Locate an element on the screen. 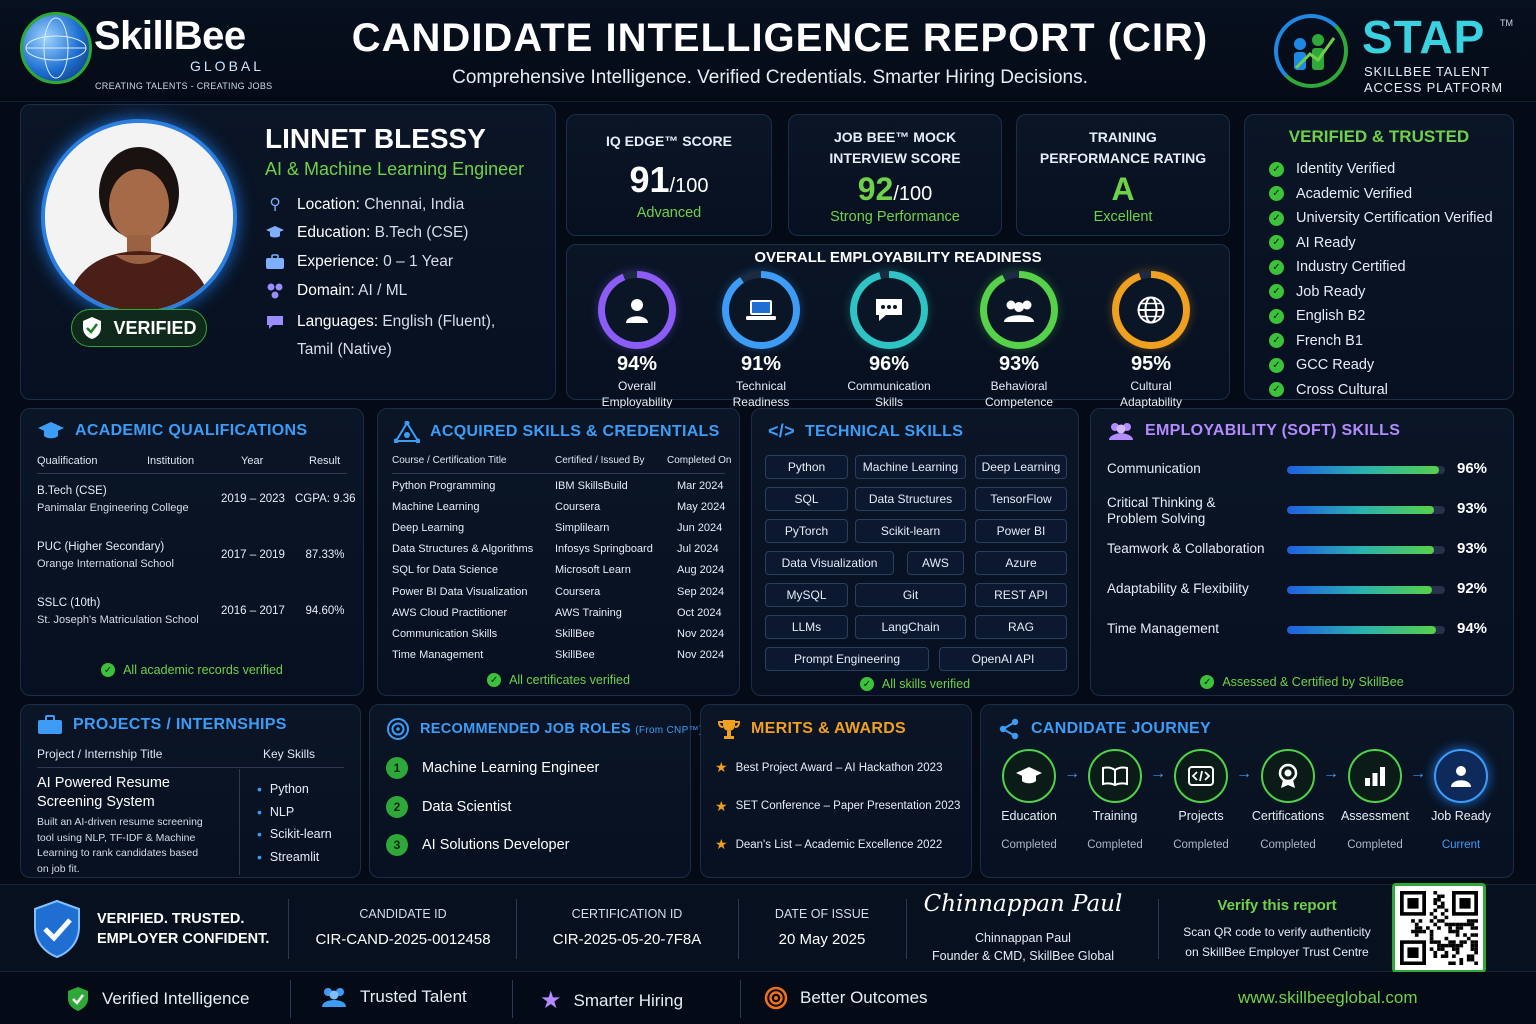 The width and height of the screenshot is (1536, 1024). number-badge: 1 is located at coordinates (397, 768).